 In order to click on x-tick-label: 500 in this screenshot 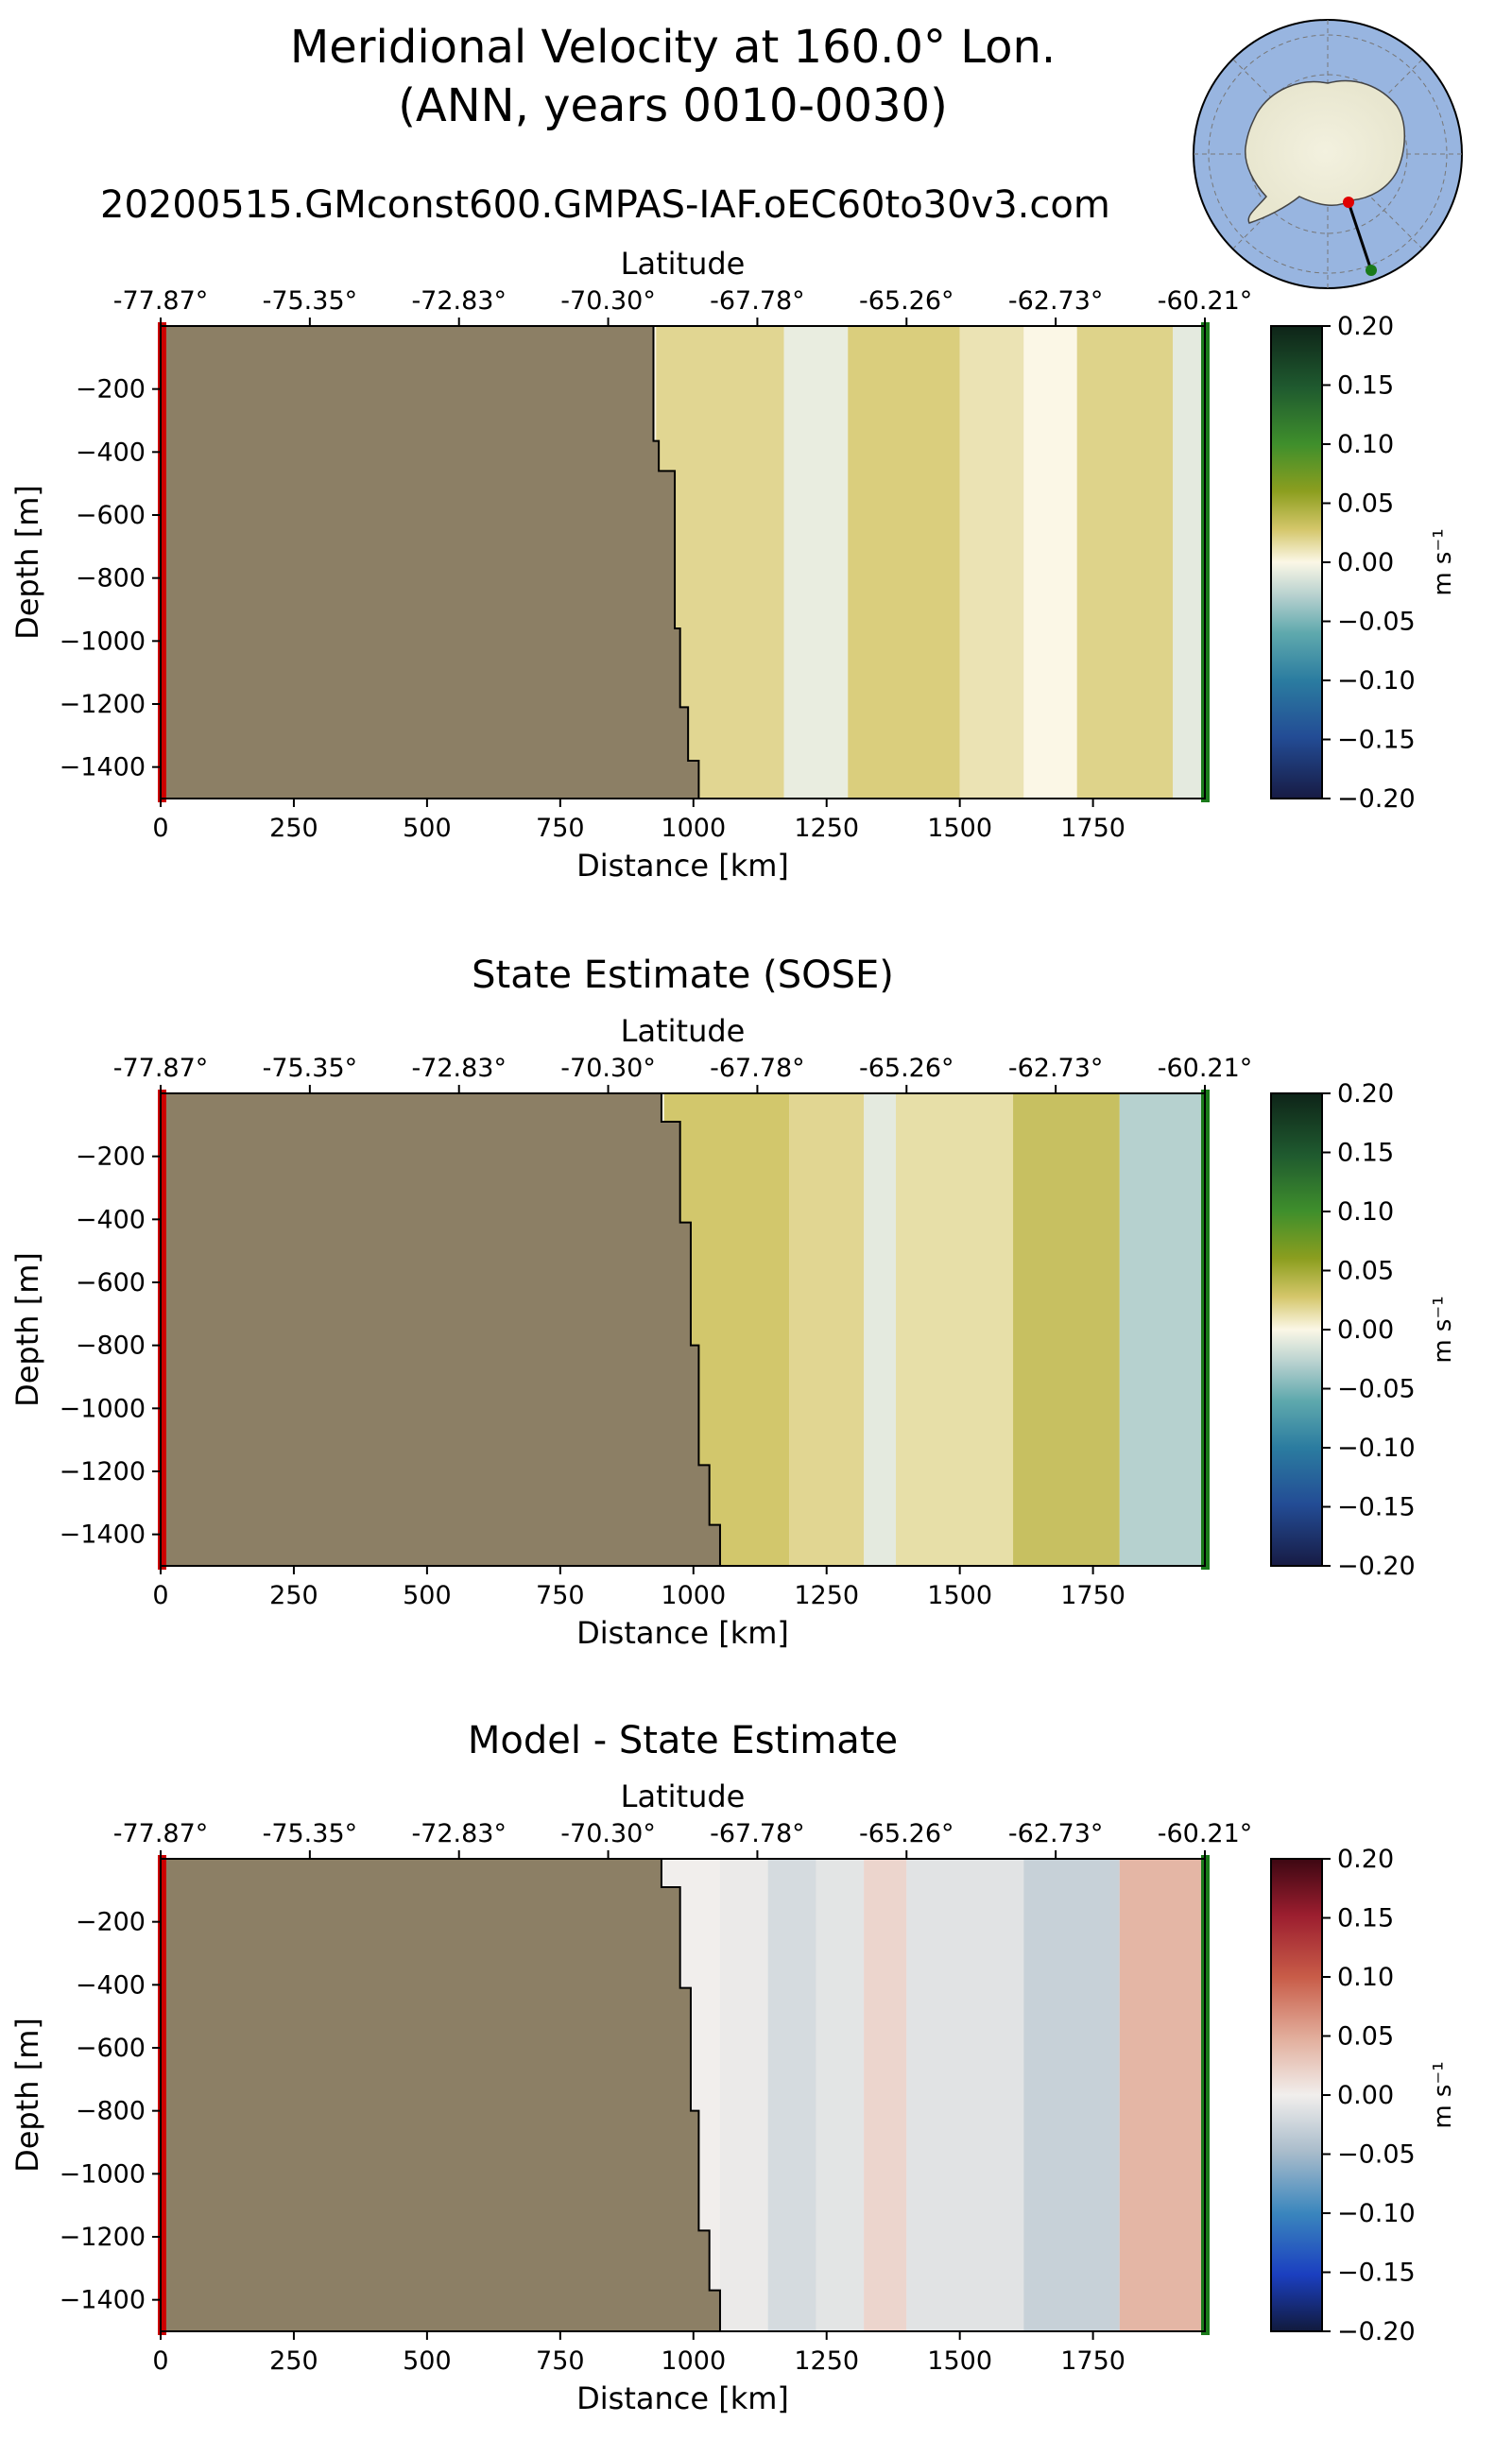, I will do `click(427, 2361)`.